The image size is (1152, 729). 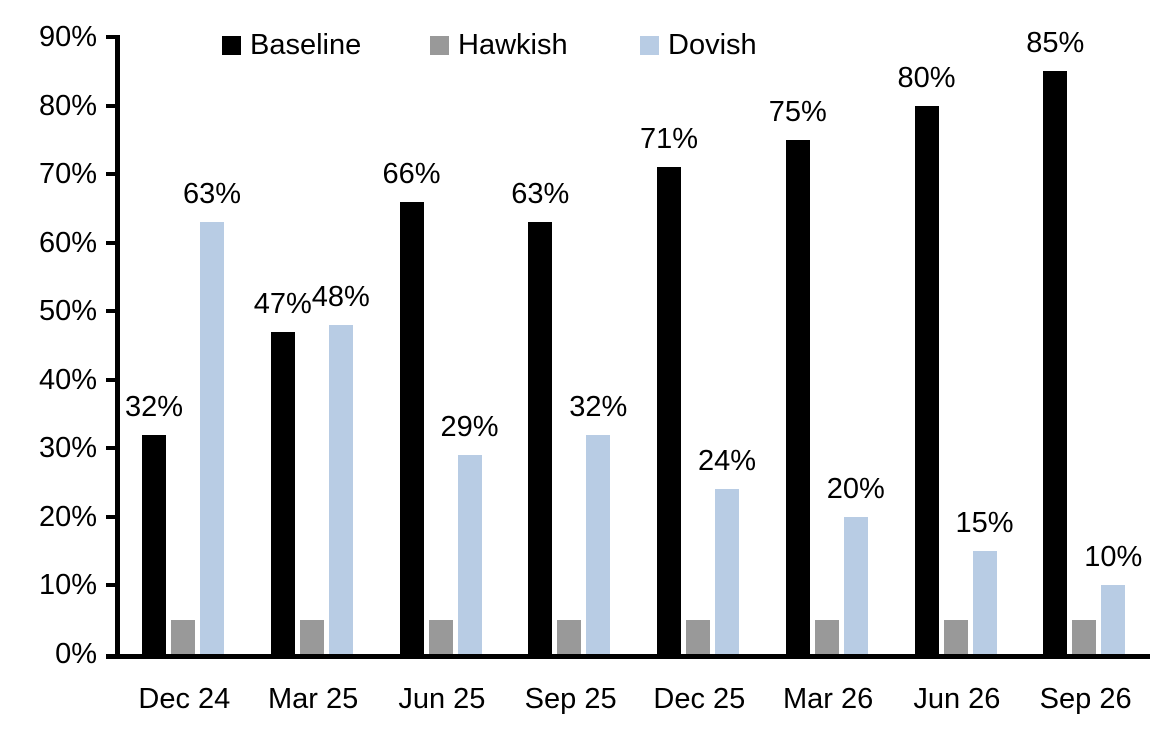 What do you see at coordinates (231, 45) in the screenshot?
I see `legend-swatch-baseline-icon` at bounding box center [231, 45].